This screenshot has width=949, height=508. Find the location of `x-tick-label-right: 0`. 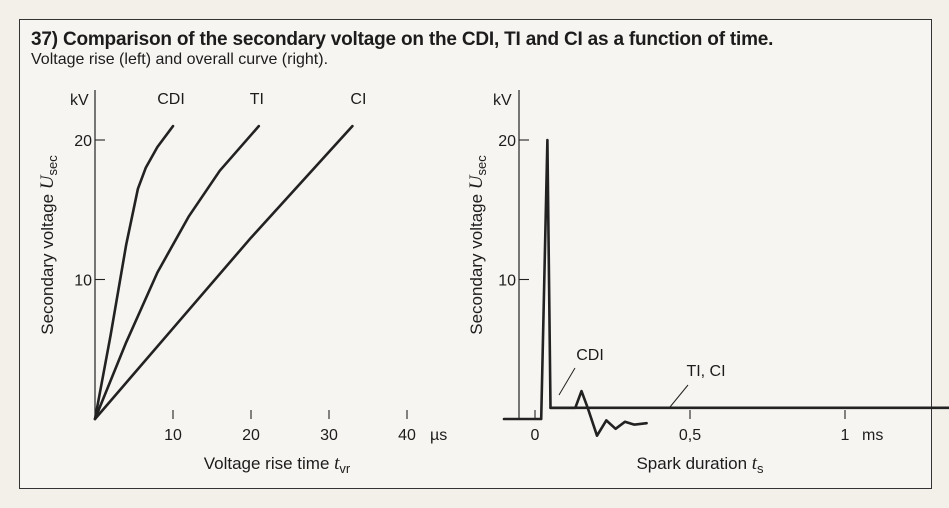

x-tick-label-right: 0 is located at coordinates (535, 435).